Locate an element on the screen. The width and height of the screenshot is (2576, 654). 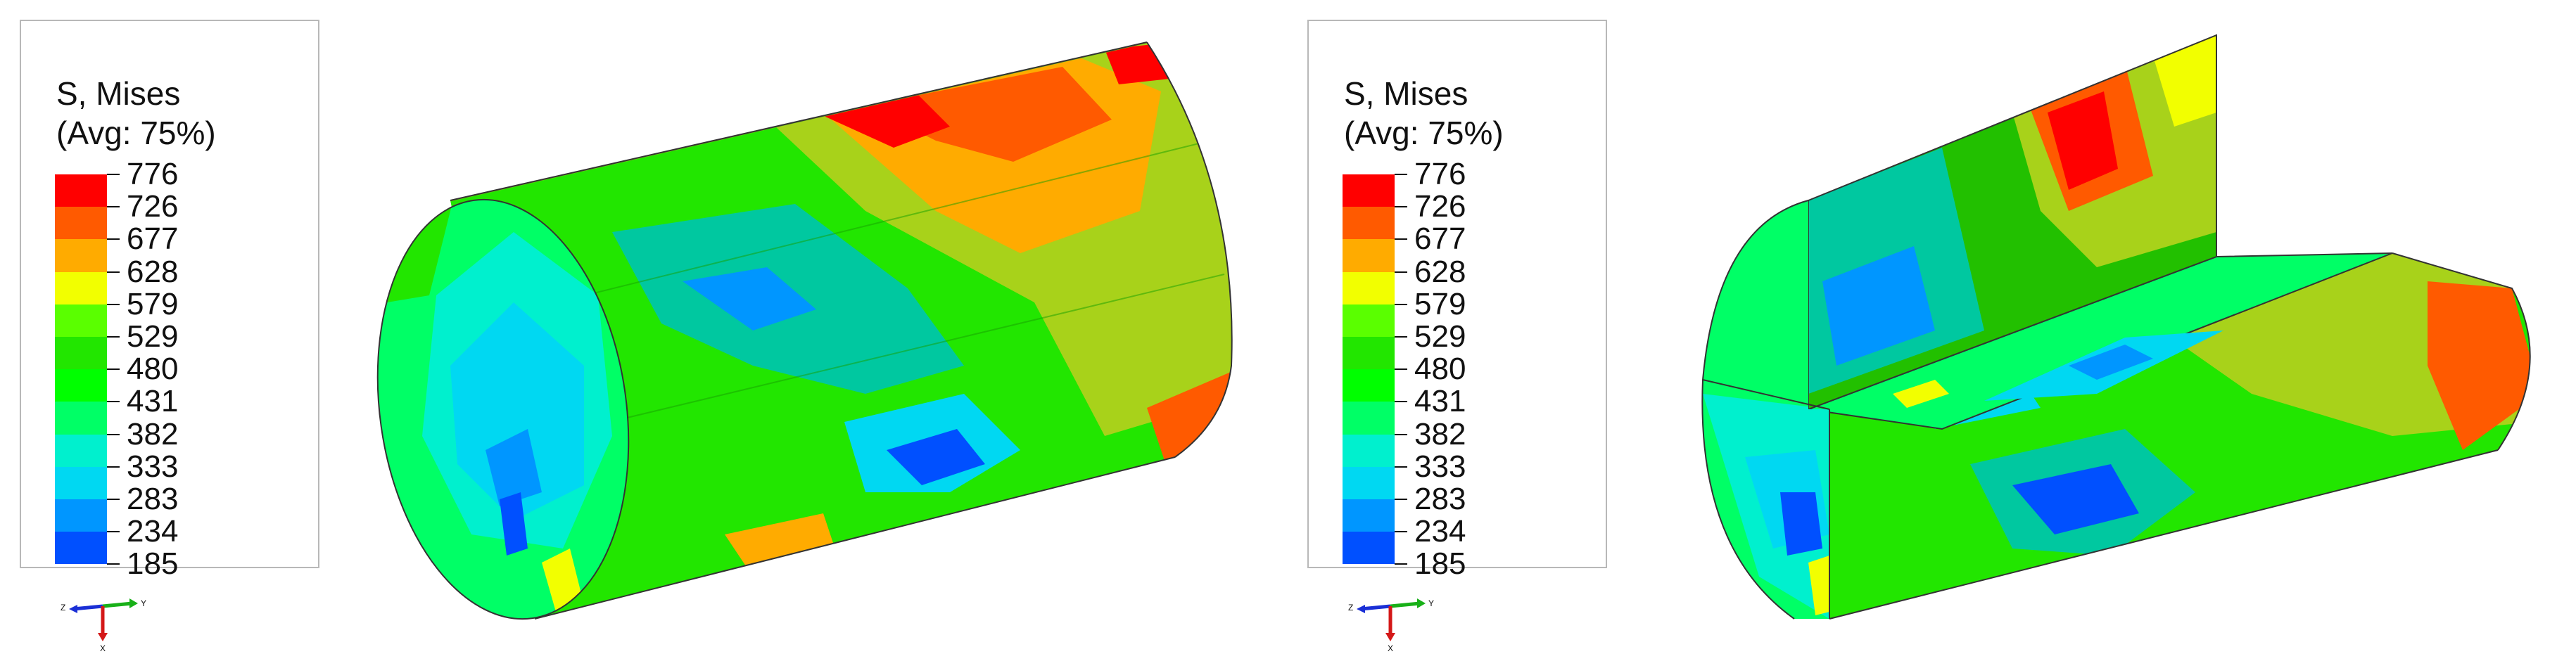
contour-section-blue is located at coordinates (2111, 362).